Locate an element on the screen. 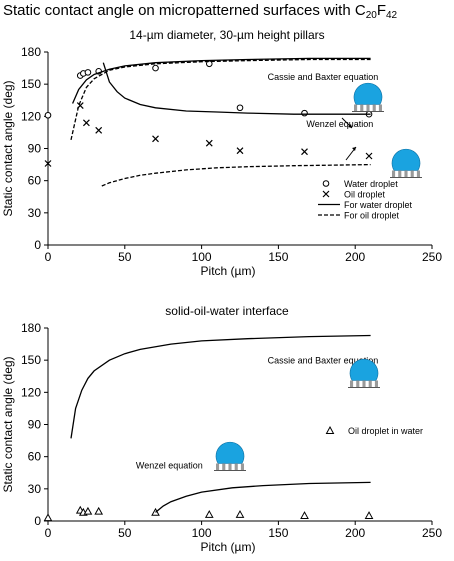 This screenshot has width=454, height=561. legend-entry: For water droplet is located at coordinates (378, 205).